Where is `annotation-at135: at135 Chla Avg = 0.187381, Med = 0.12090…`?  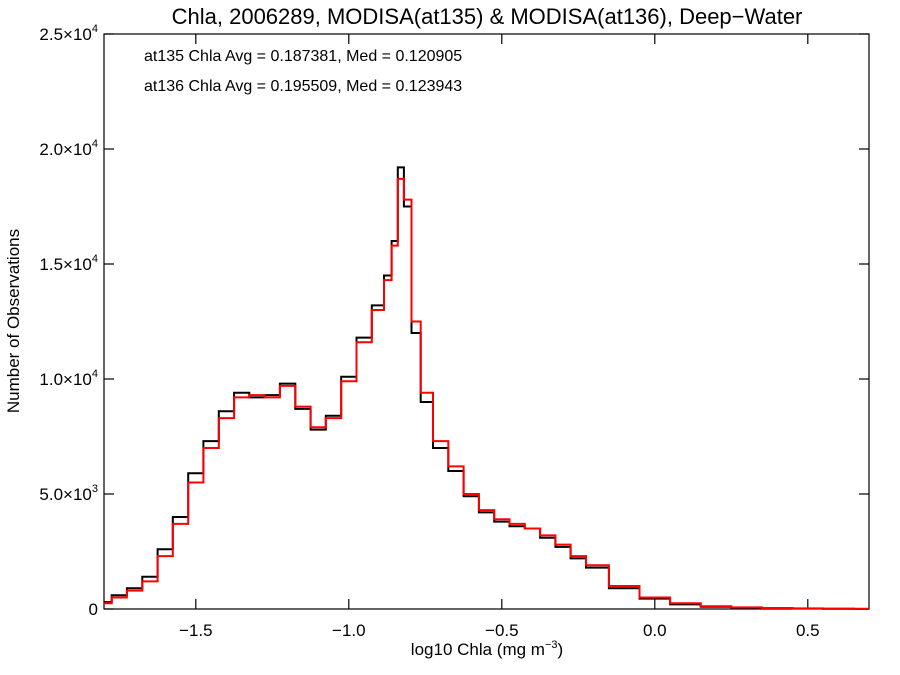 annotation-at135: at135 Chla Avg = 0.187381, Med = 0.12090… is located at coordinates (303, 56).